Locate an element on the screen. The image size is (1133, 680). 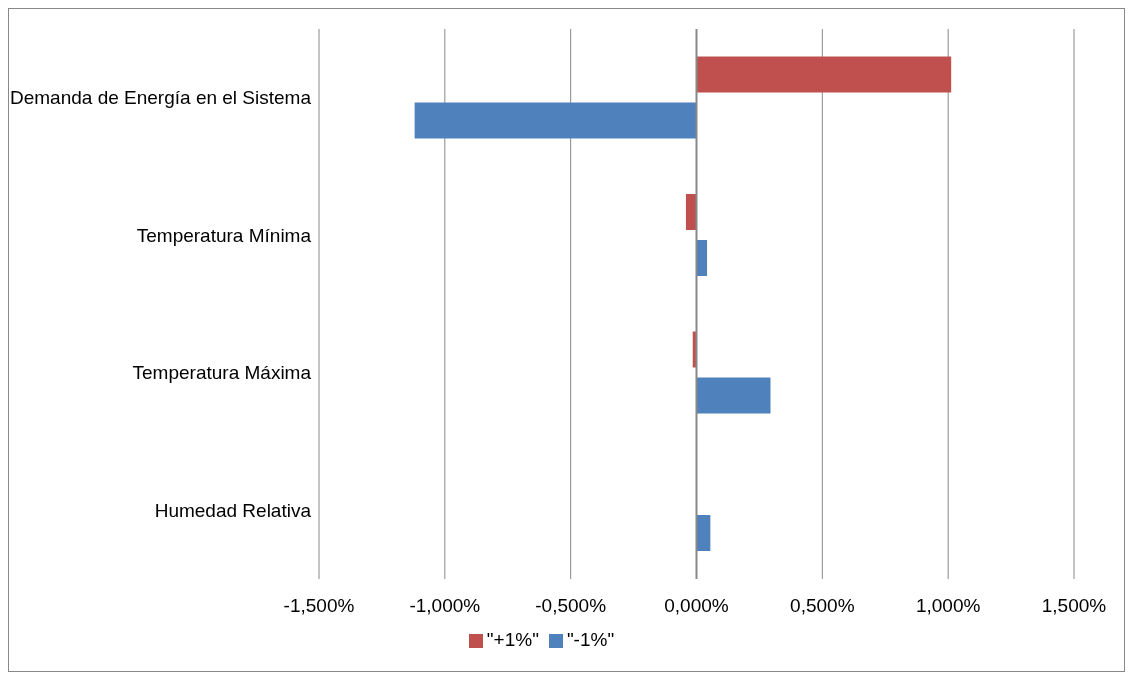
y-tick-label: Humedad Relativa is located at coordinates (233, 510).